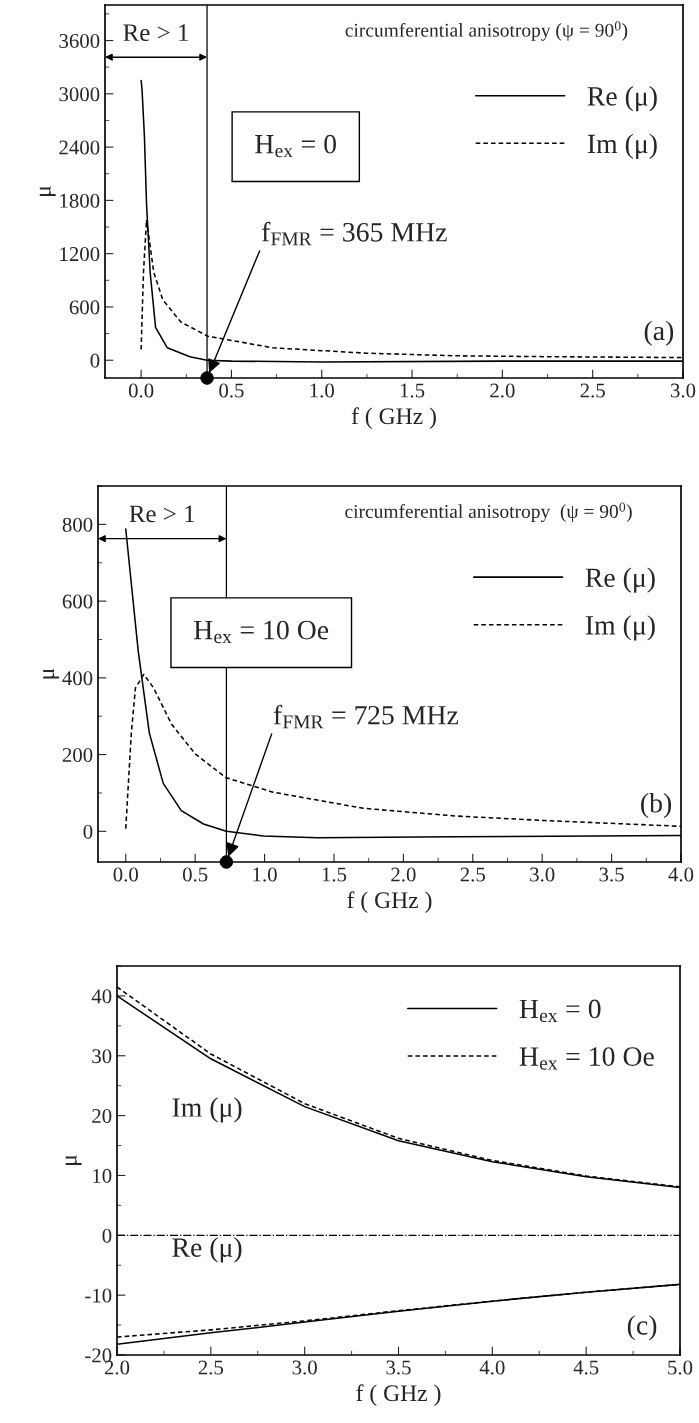 Image resolution: width=699 pixels, height=1423 pixels. What do you see at coordinates (102, 1175) in the screenshot?
I see `y-tick-label: 10` at bounding box center [102, 1175].